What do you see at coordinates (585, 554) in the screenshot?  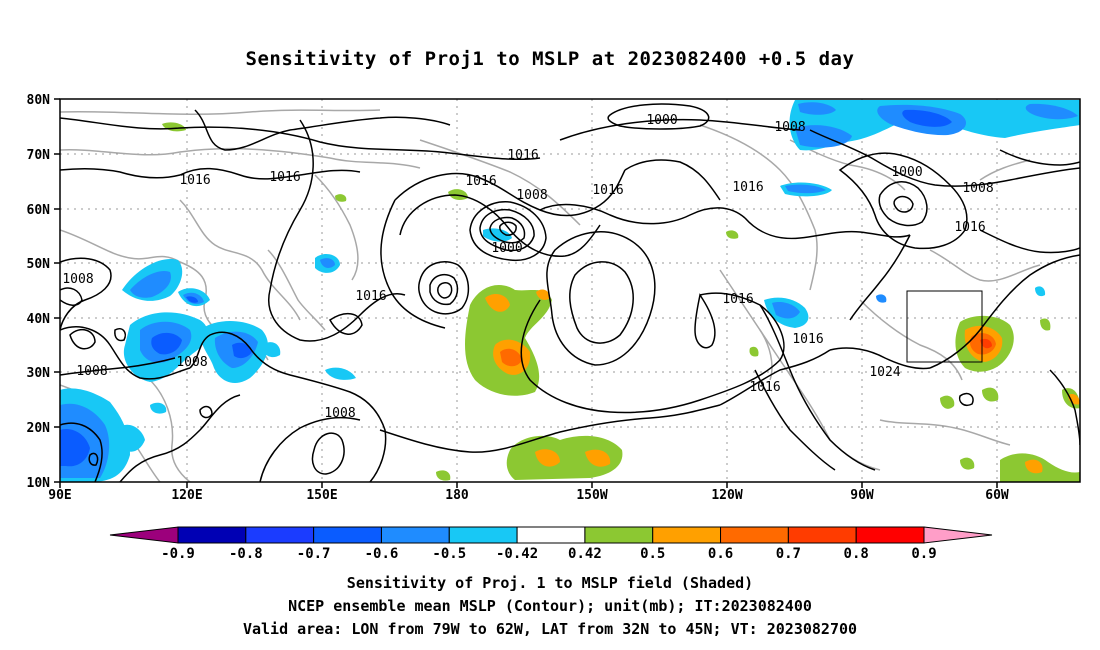 I see `colorbar-tick-label: 0.42` at bounding box center [585, 554].